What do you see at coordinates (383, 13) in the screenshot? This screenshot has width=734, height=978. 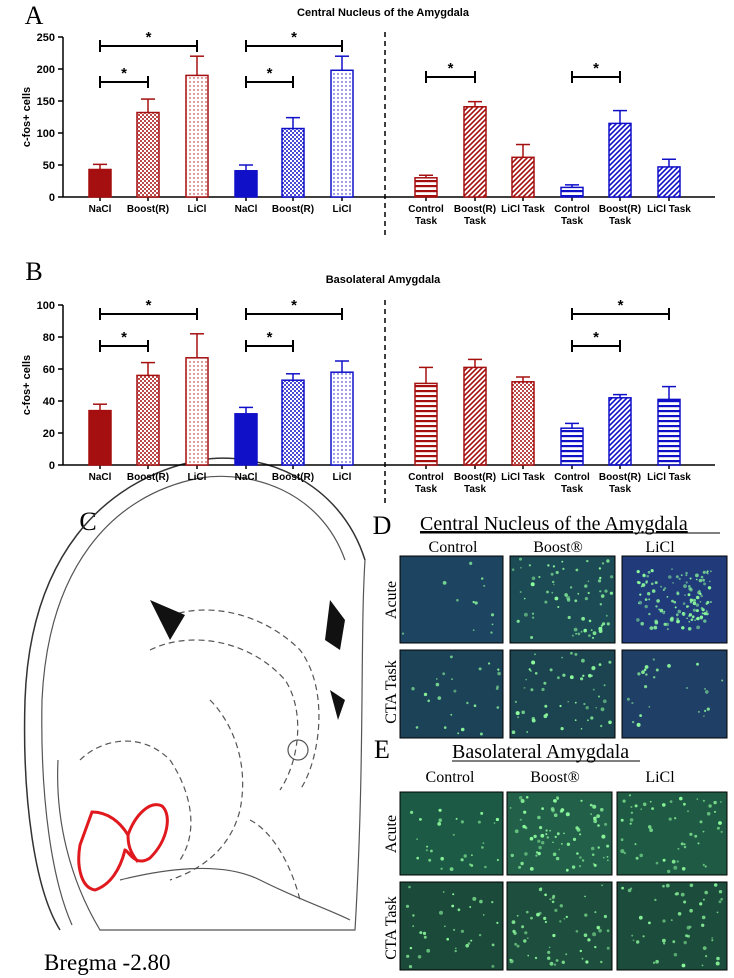 I see `chart-title: Central Nucleus of the Amygdala` at bounding box center [383, 13].